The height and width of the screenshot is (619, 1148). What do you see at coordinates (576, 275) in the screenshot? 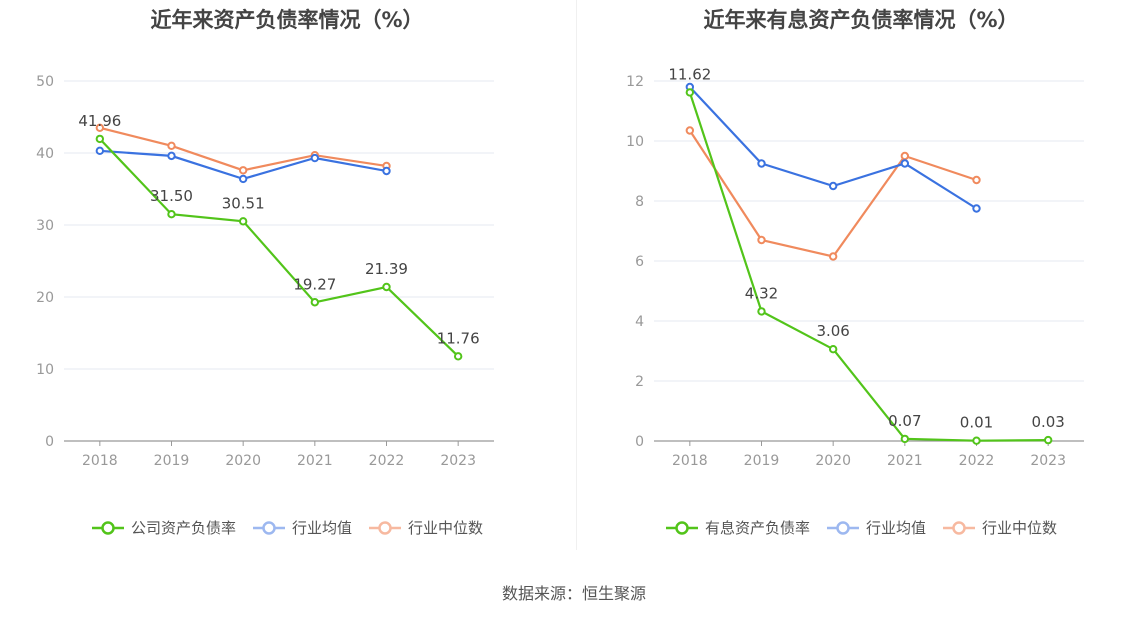
I see `panel-divider` at bounding box center [576, 275].